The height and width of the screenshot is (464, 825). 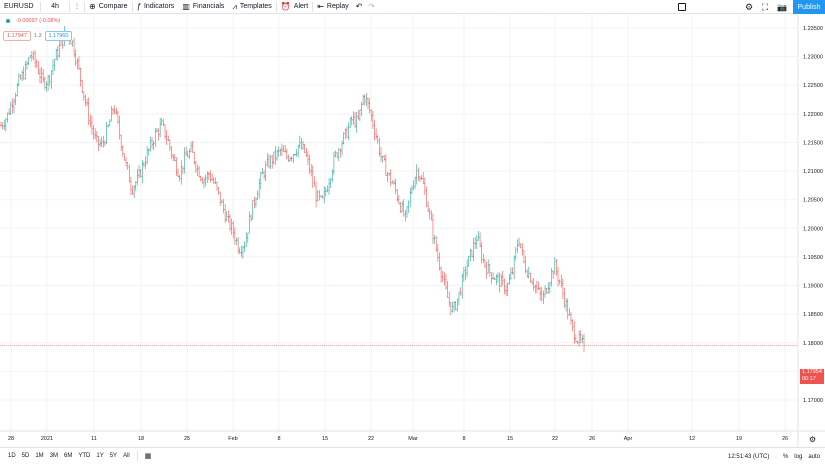 I want to click on templates-label: Templates, so click(x=255, y=6).